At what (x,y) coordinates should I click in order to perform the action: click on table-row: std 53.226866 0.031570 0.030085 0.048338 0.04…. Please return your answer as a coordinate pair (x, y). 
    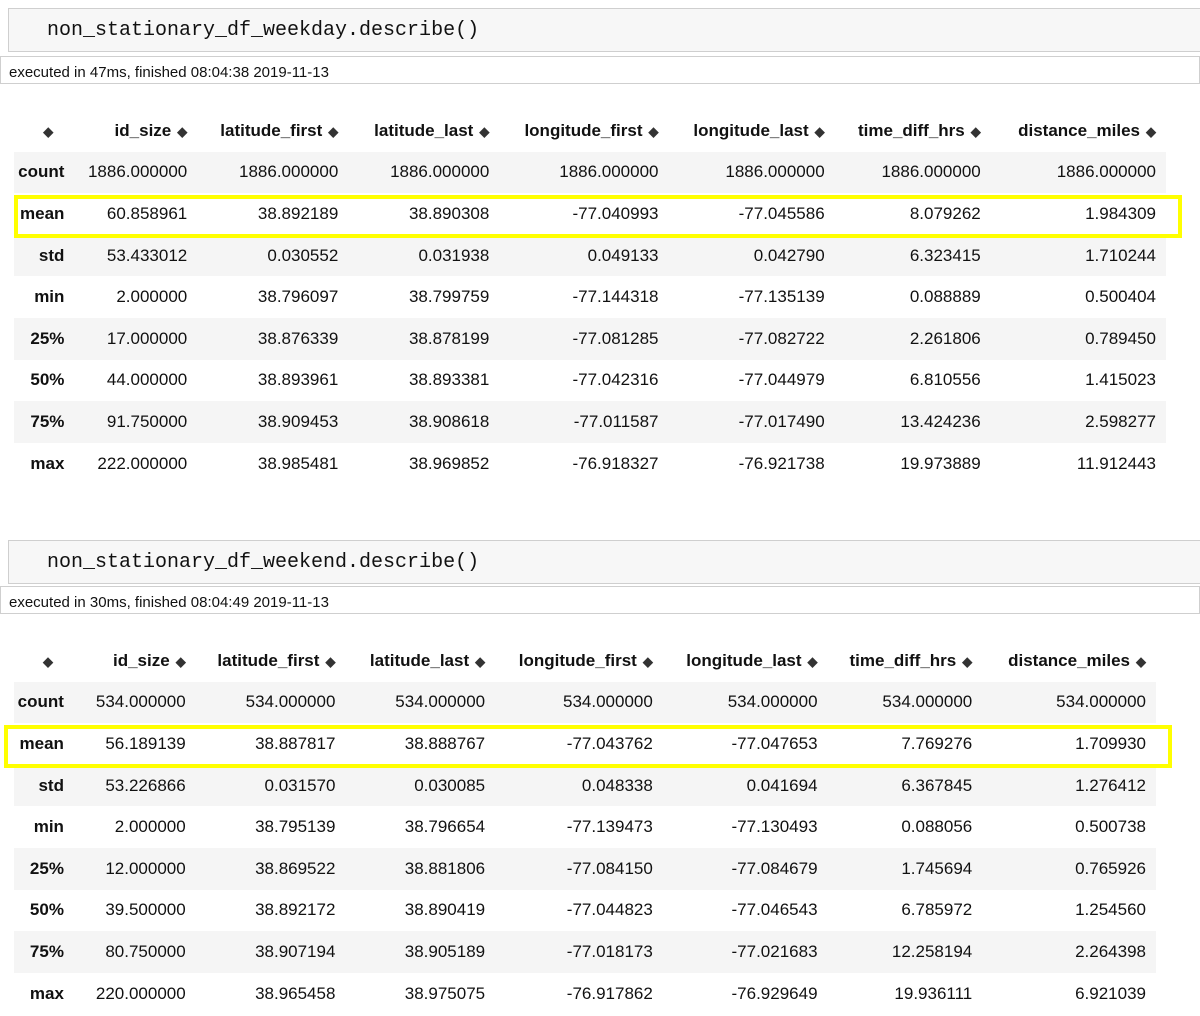
    Looking at the image, I should click on (585, 785).